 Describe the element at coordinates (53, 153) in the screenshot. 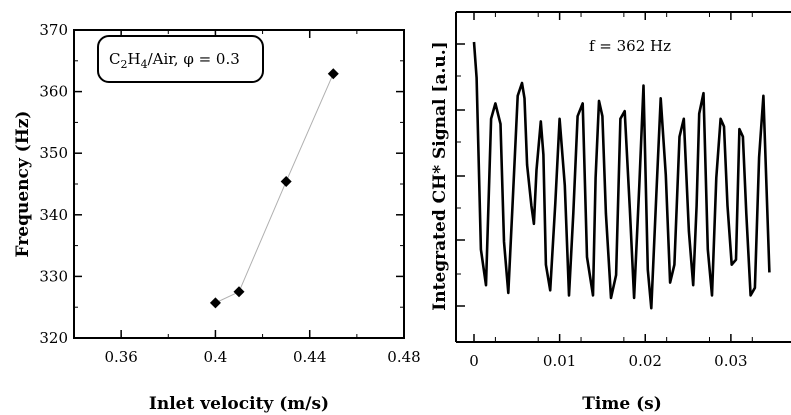

I see `left-y-tick-label: 350` at that location.